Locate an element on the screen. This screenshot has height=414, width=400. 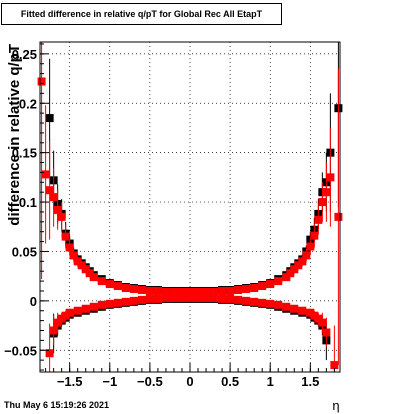
y-tick-label: 0 is located at coordinates (33, 301).